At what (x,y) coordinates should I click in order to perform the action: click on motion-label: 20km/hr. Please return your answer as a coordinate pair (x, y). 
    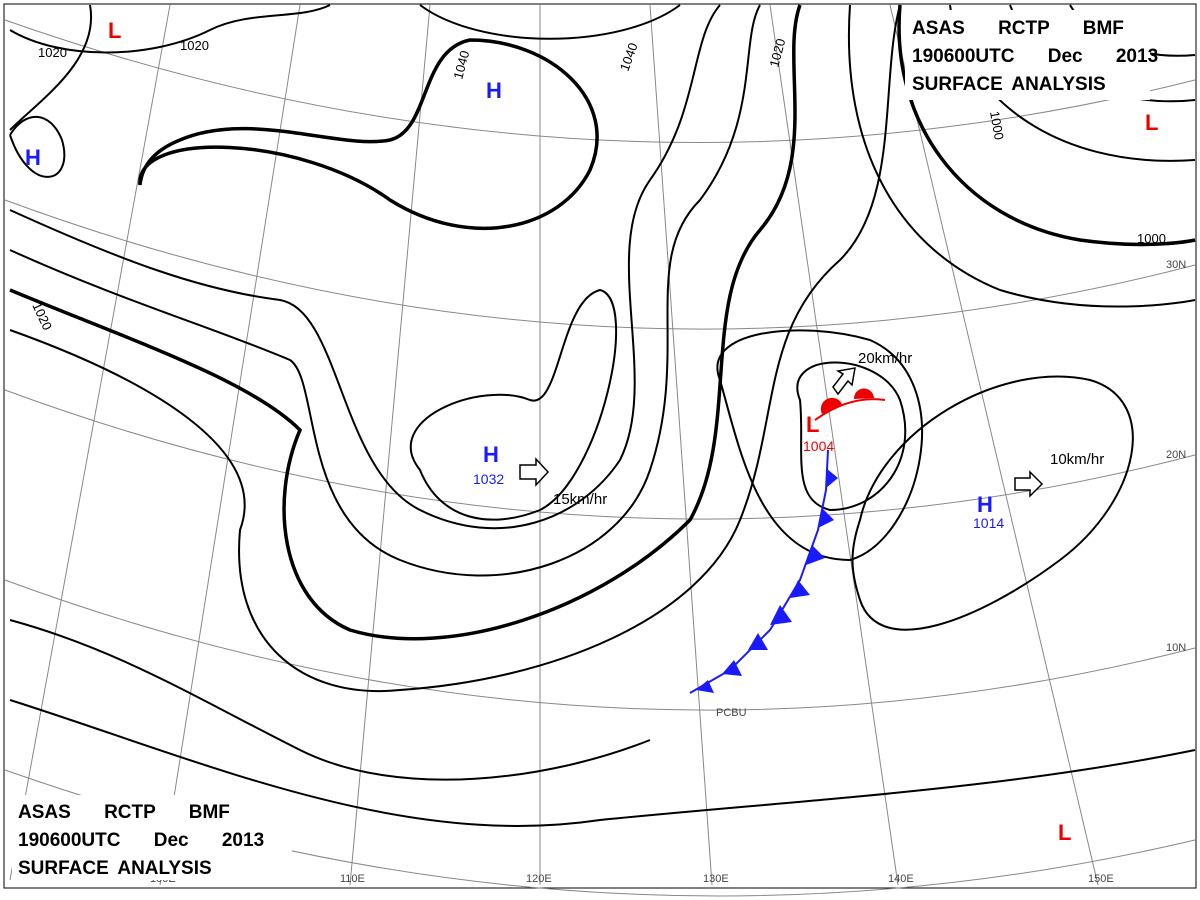
    Looking at the image, I should click on (885, 358).